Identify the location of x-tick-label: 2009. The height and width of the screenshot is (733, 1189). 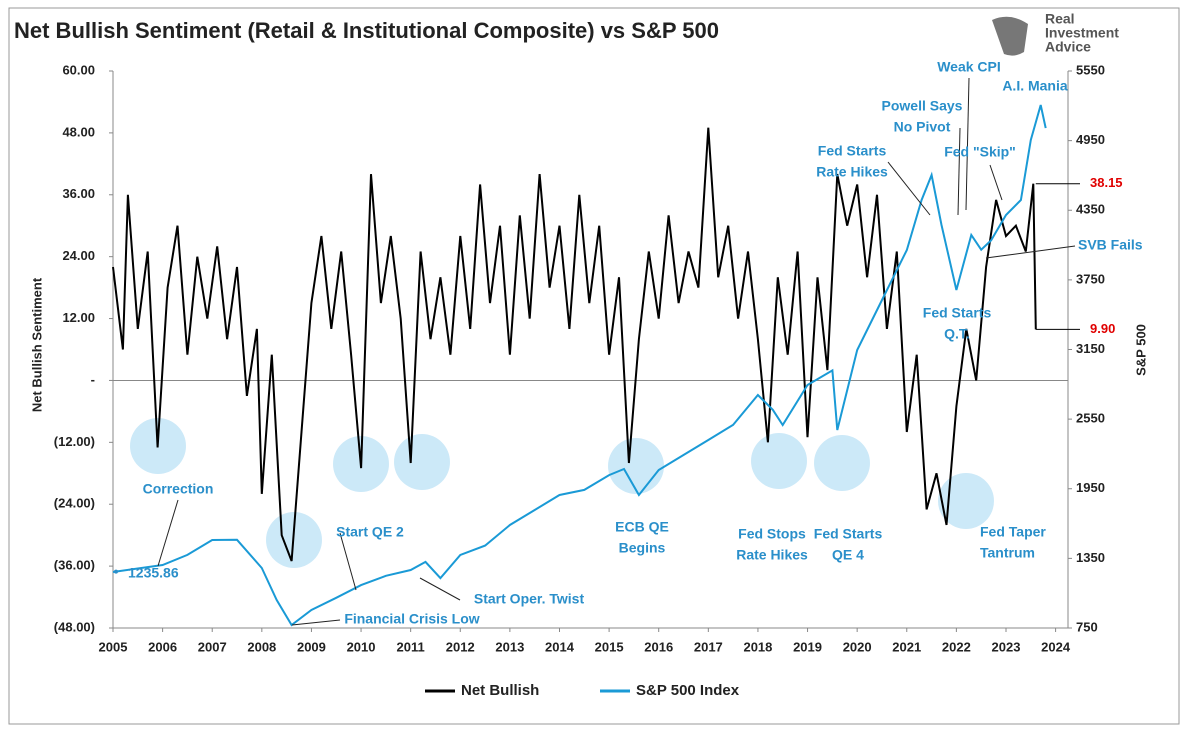
(311, 646).